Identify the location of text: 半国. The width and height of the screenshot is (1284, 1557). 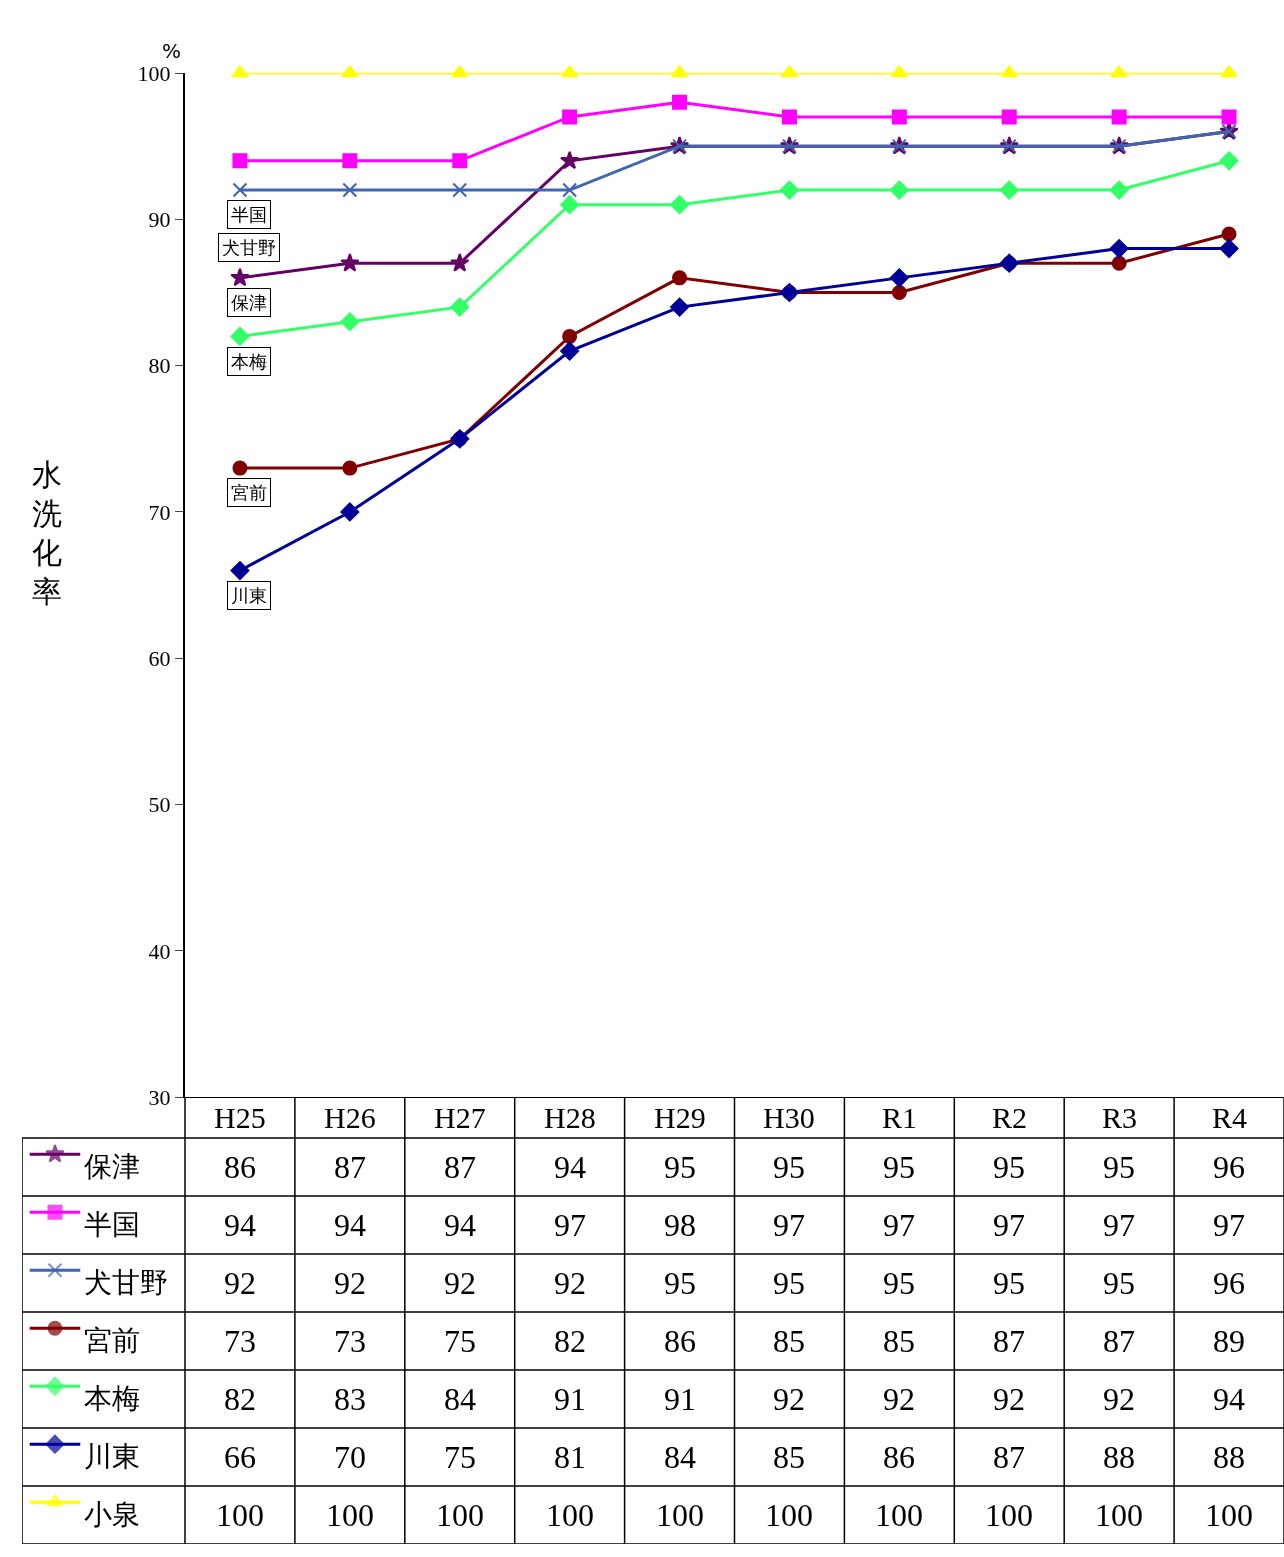
(249, 214).